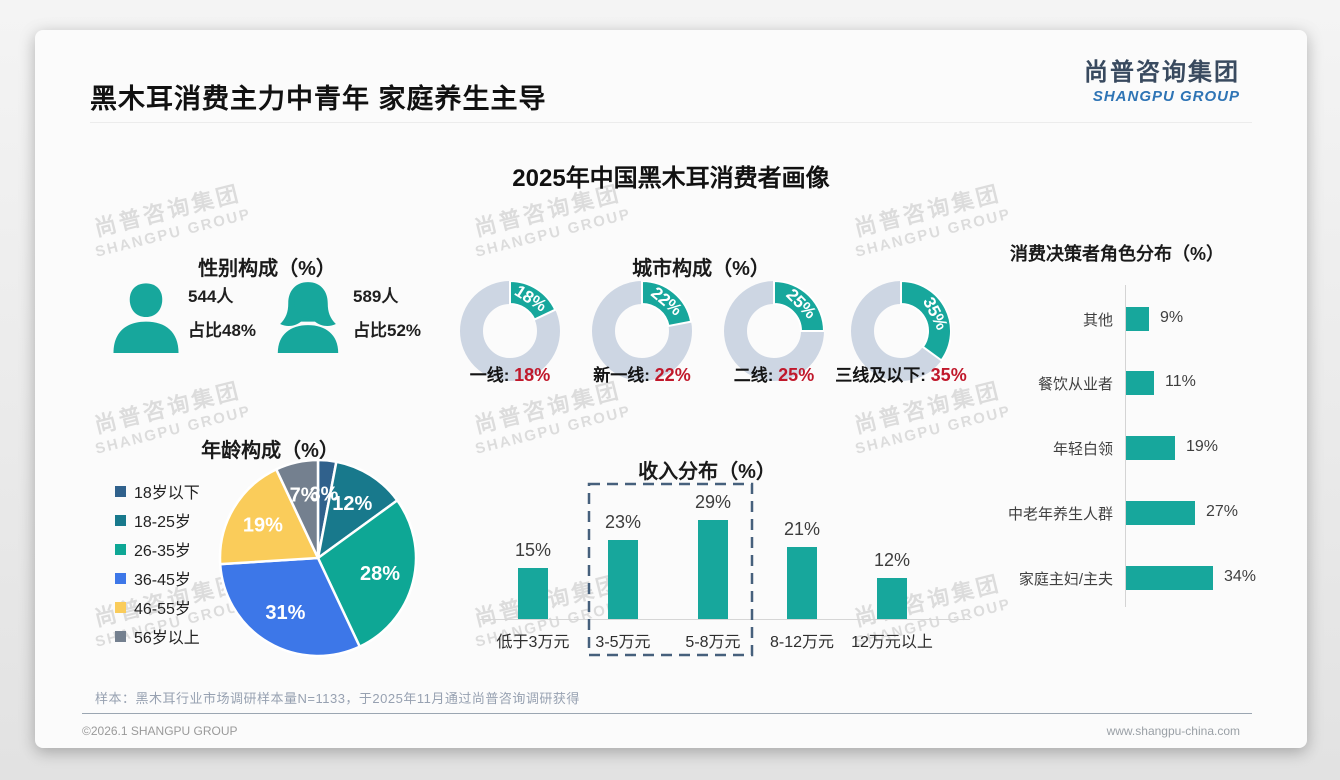 The image size is (1340, 780). I want to click on decision-category-label: 中老年养生人群, so click(1060, 514).